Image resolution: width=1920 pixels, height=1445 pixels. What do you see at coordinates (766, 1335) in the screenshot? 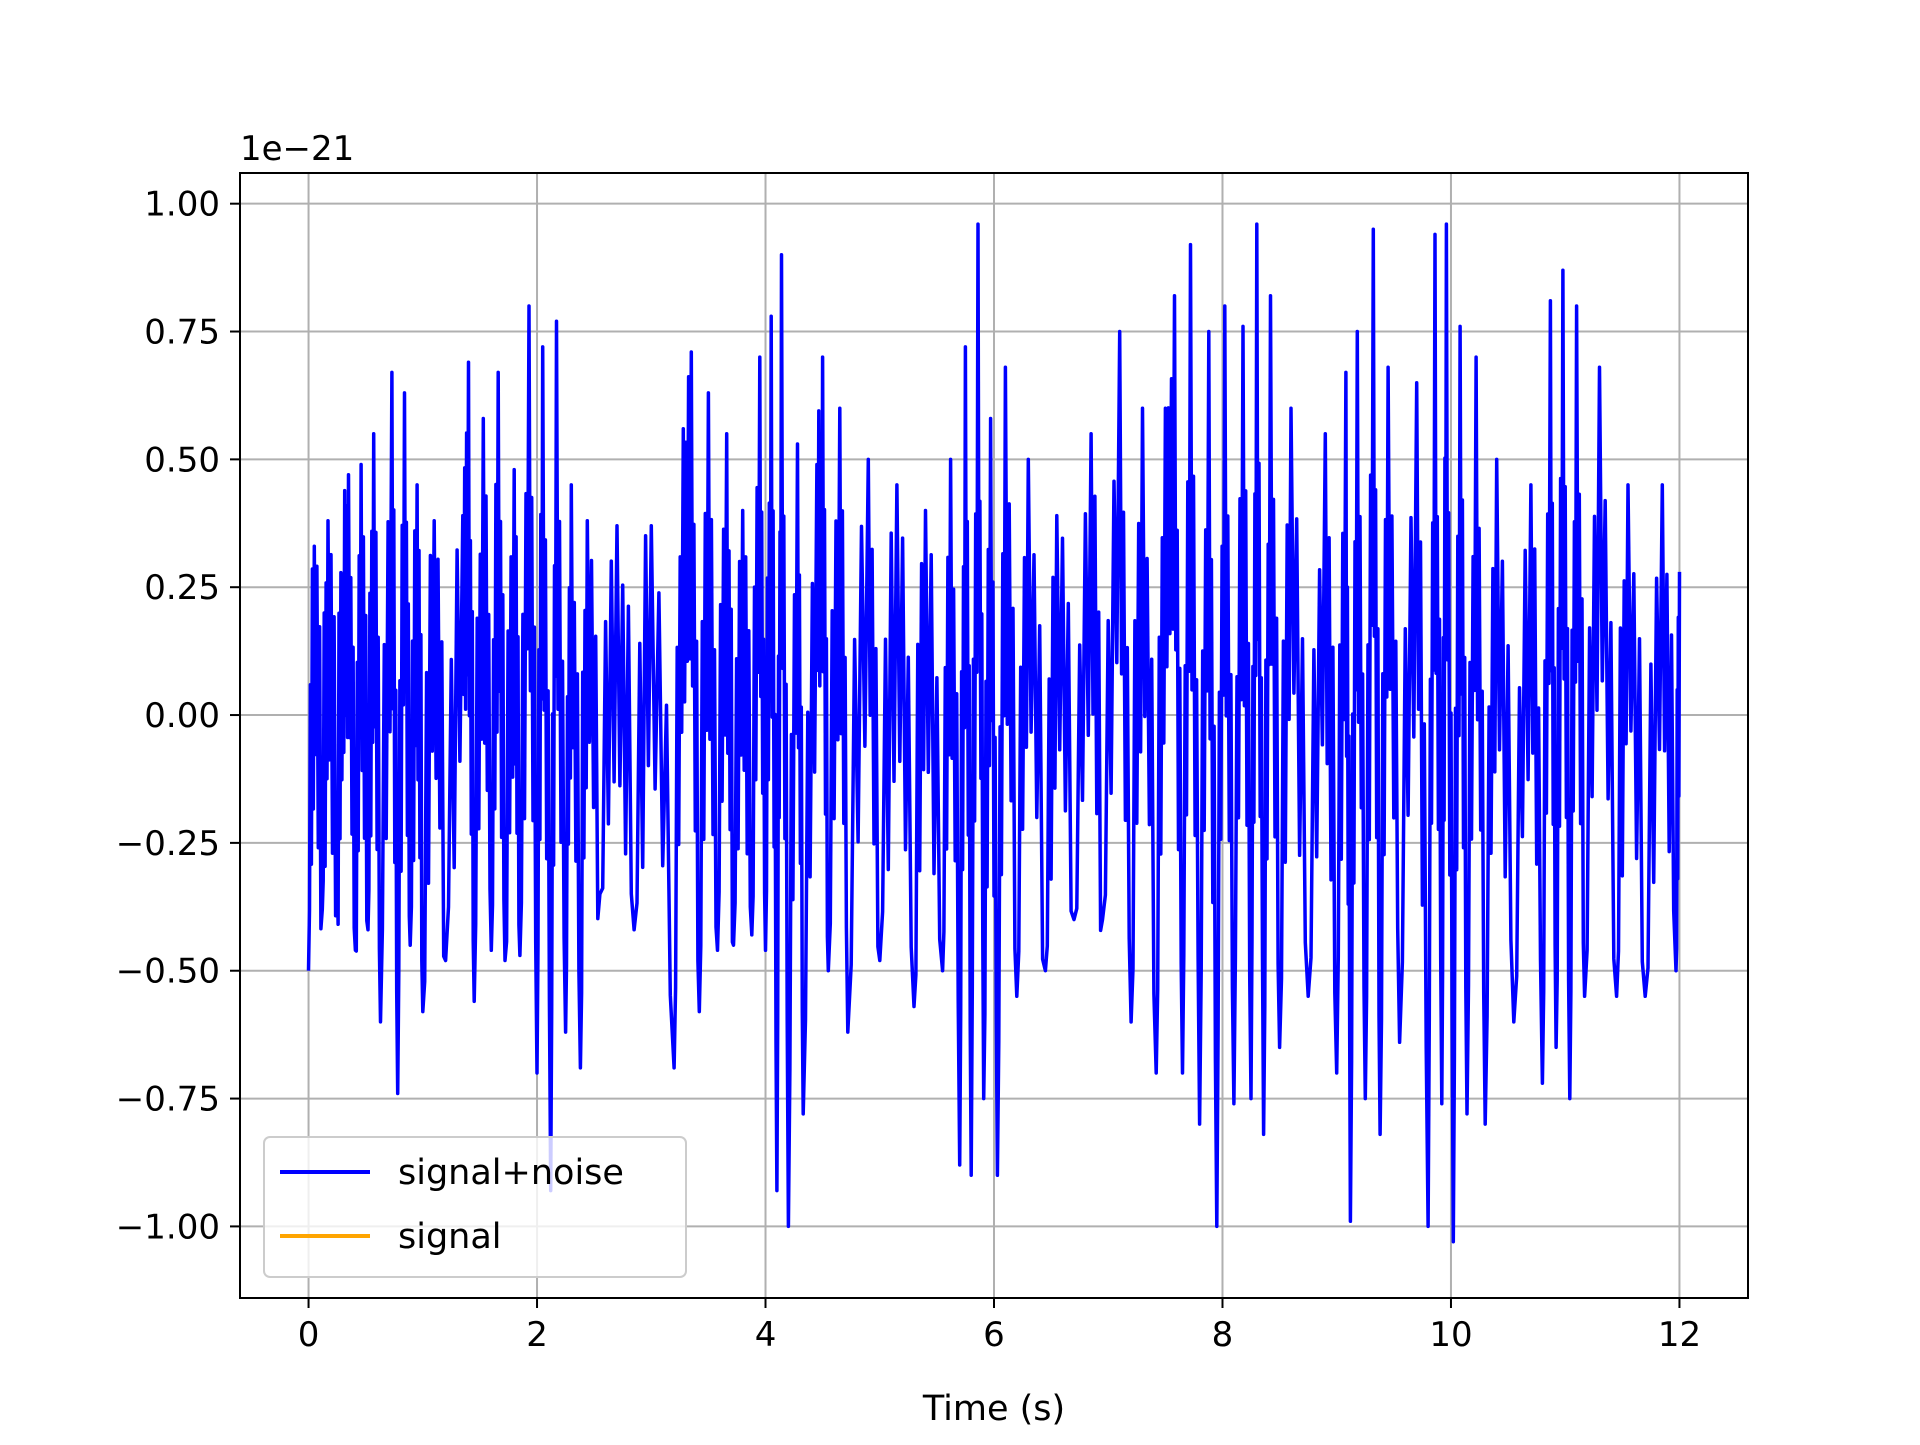
I see `x-tick-label: 4` at bounding box center [766, 1335].